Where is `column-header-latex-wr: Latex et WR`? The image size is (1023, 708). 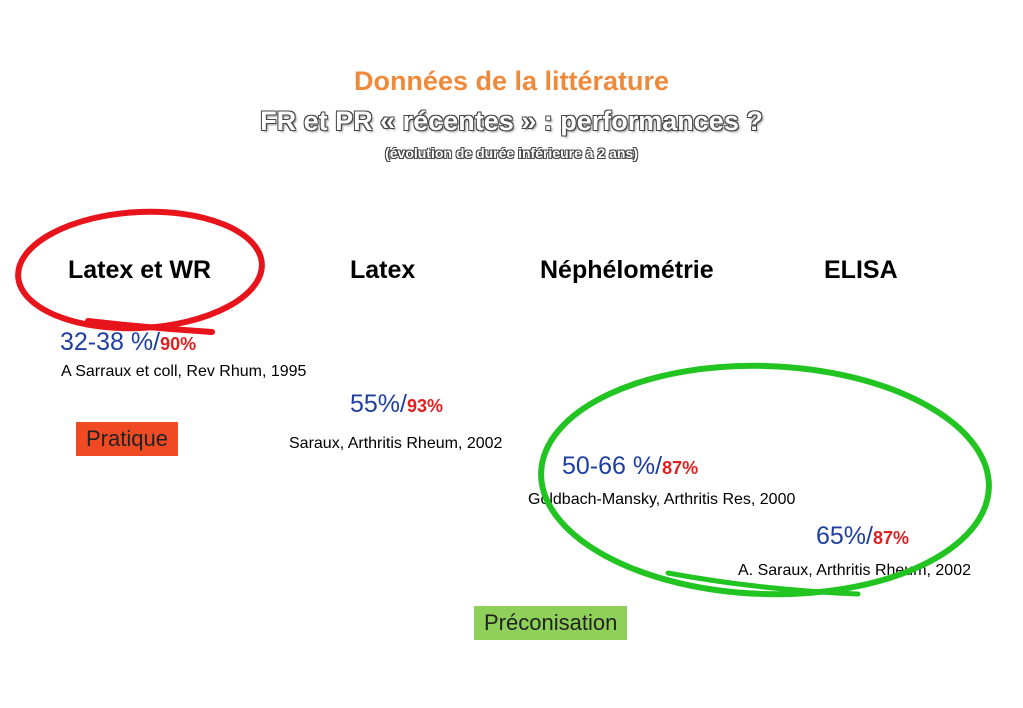 column-header-latex-wr: Latex et WR is located at coordinates (140, 270).